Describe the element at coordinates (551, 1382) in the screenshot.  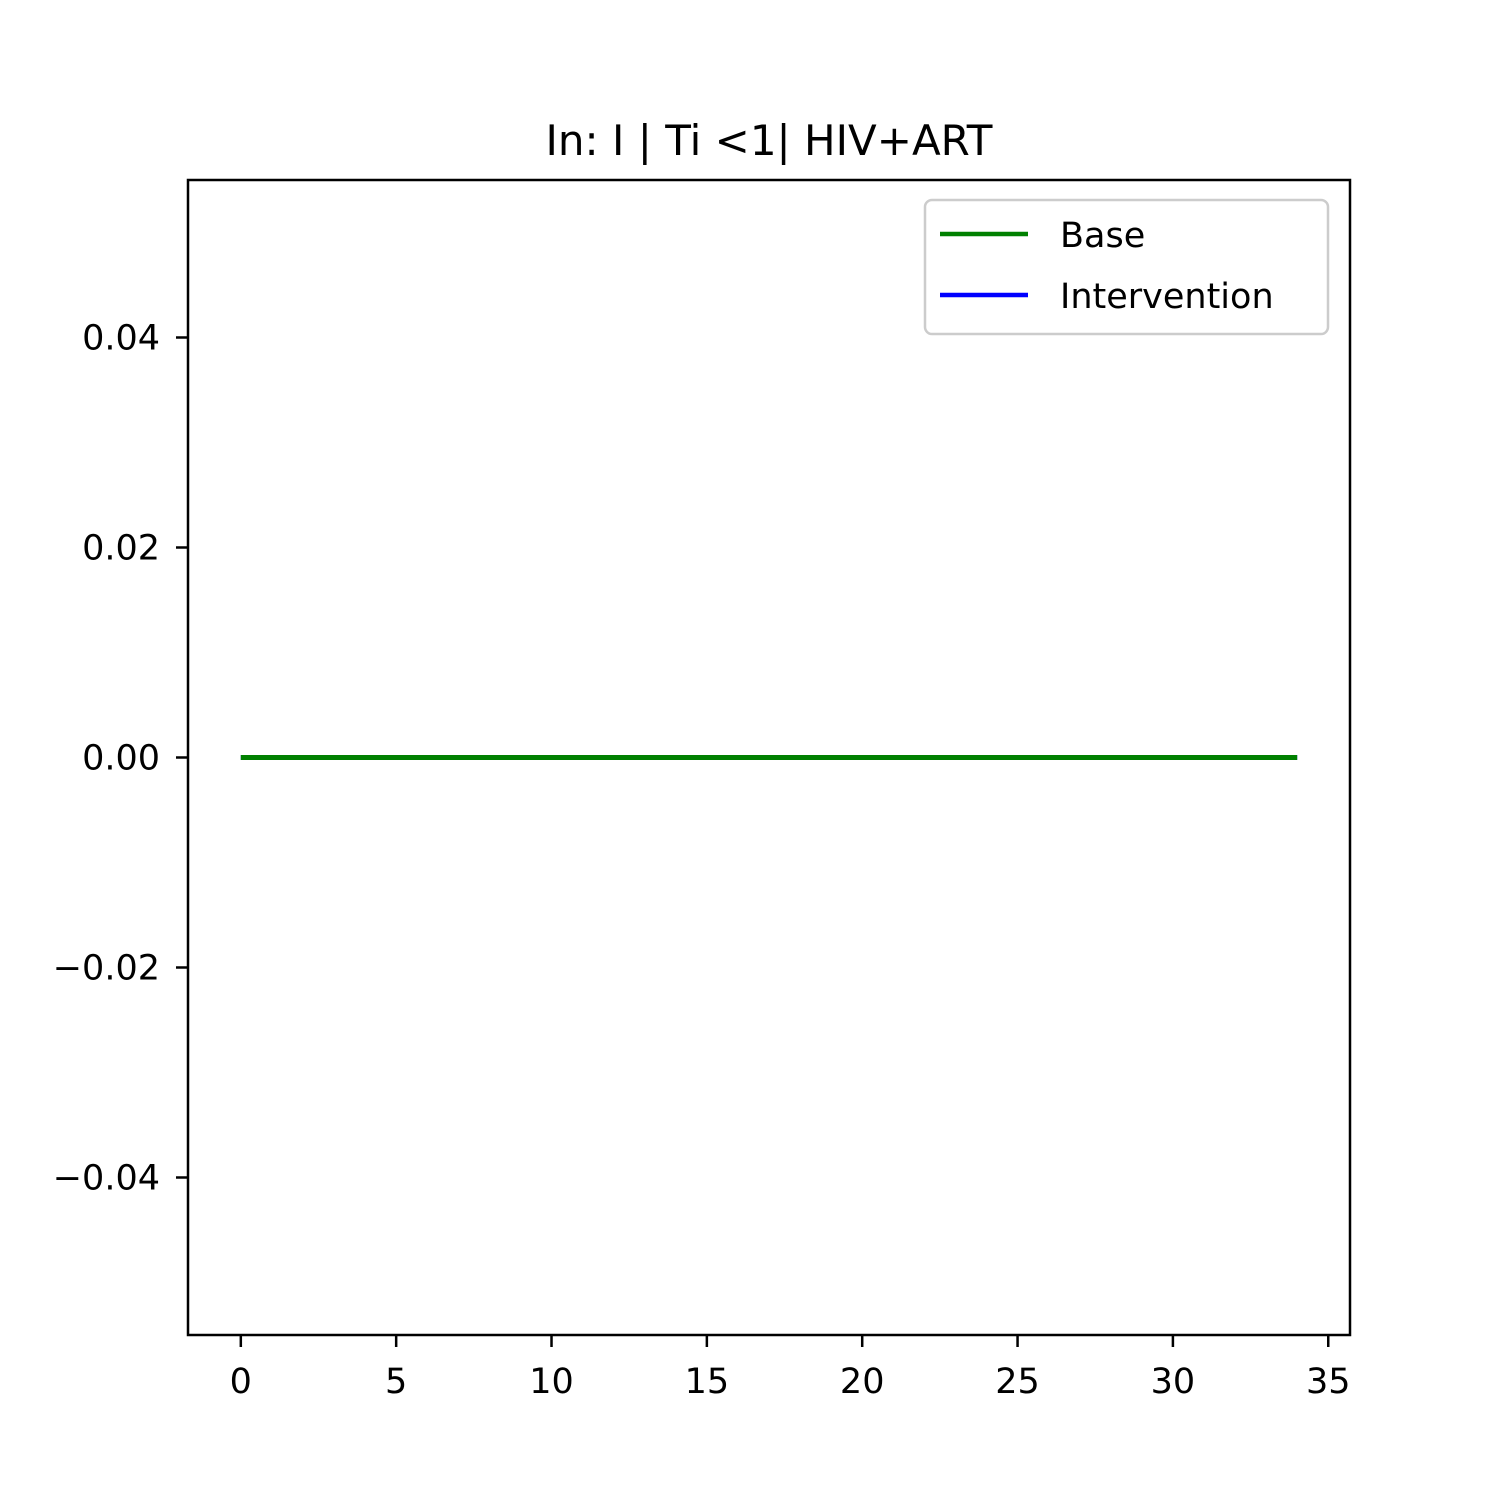
I see `x-tick-label: 10` at that location.